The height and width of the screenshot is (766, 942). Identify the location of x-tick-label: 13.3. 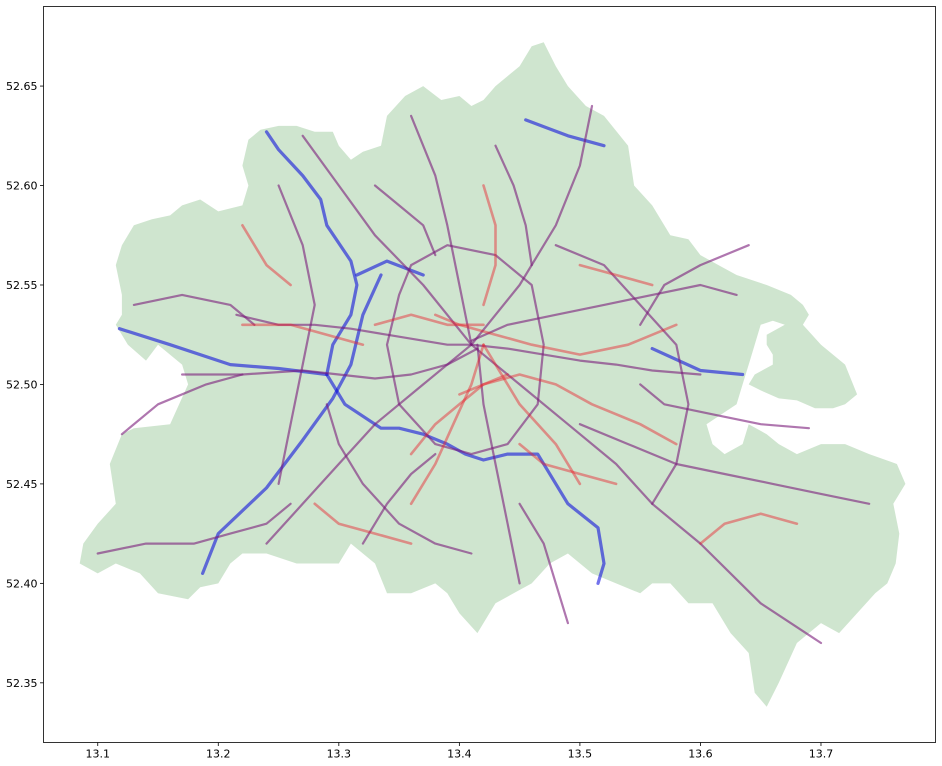
(339, 754).